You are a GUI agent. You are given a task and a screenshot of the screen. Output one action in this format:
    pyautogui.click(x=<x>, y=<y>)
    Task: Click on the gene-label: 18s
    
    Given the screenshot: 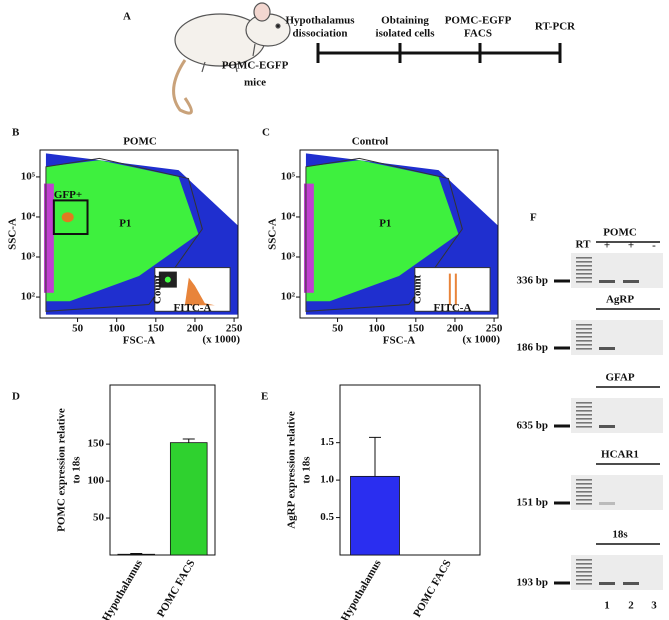 What is the action you would take?
    pyautogui.click(x=620, y=535)
    